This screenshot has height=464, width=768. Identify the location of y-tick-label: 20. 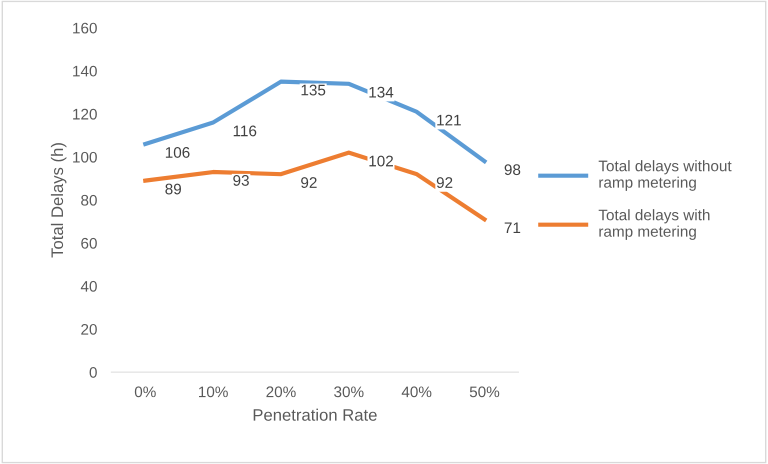
(89, 329).